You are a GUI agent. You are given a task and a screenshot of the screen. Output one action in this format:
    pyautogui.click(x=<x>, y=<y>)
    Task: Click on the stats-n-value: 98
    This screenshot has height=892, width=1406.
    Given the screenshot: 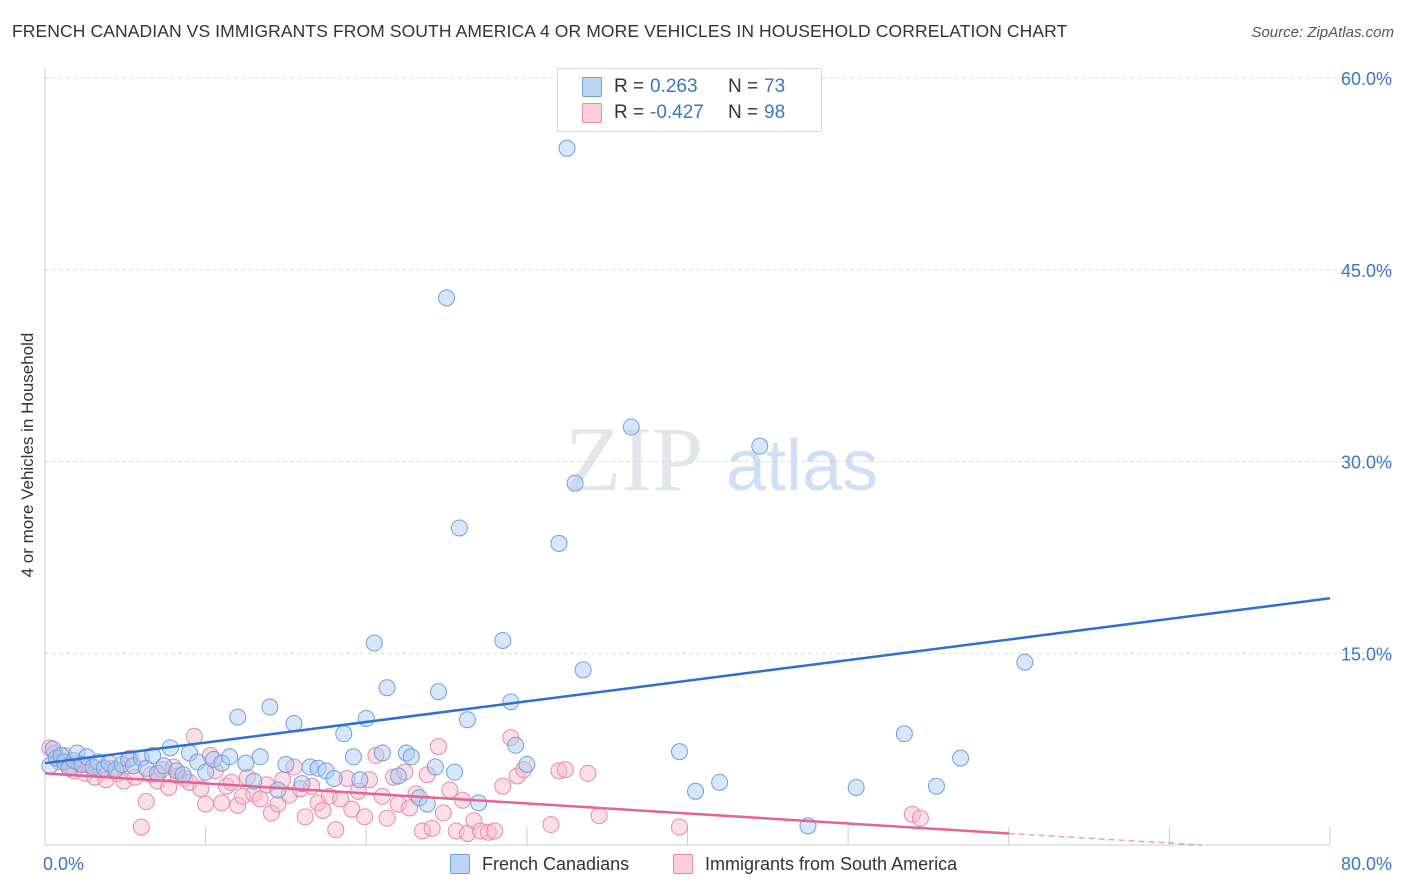 What is the action you would take?
    pyautogui.click(x=775, y=112)
    